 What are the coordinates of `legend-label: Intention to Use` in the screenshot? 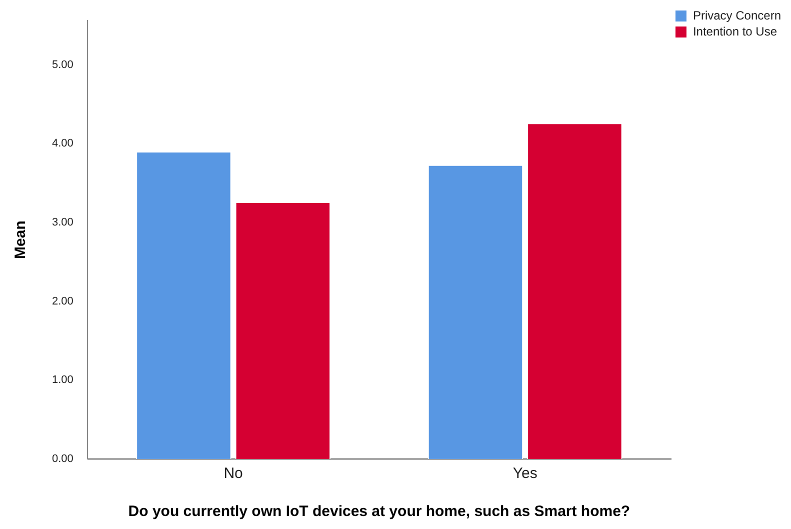 It's located at (735, 31).